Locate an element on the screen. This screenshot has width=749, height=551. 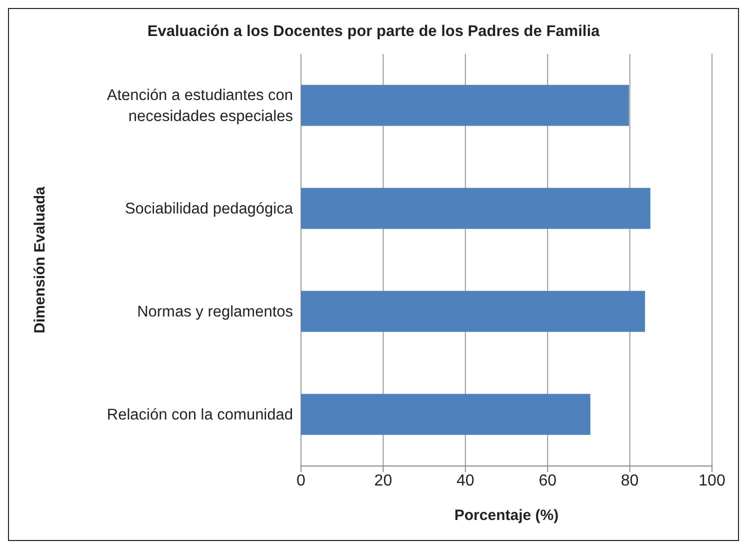
x-tick-label: 60 is located at coordinates (547, 481).